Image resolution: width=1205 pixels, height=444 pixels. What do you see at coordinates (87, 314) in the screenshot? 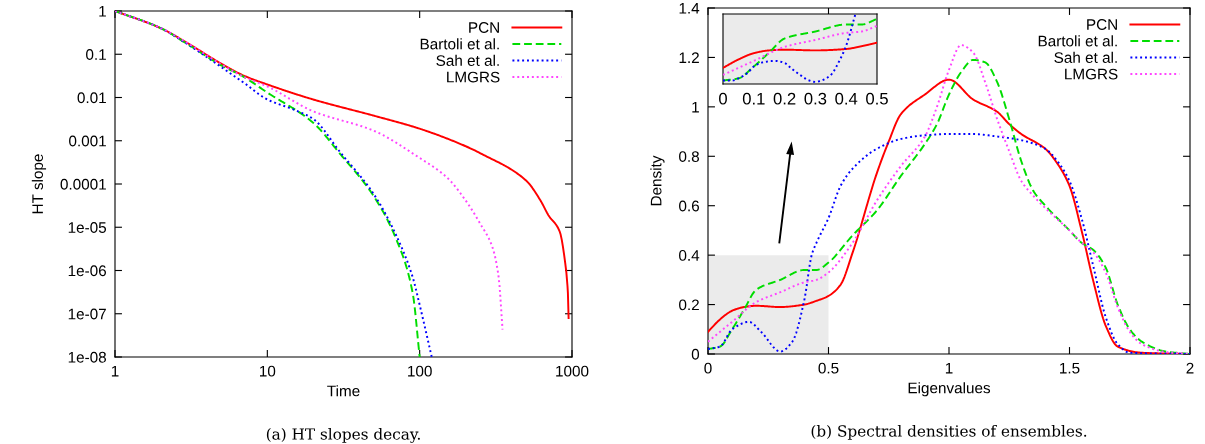
I see `y-tick-label: 1e-07` at bounding box center [87, 314].